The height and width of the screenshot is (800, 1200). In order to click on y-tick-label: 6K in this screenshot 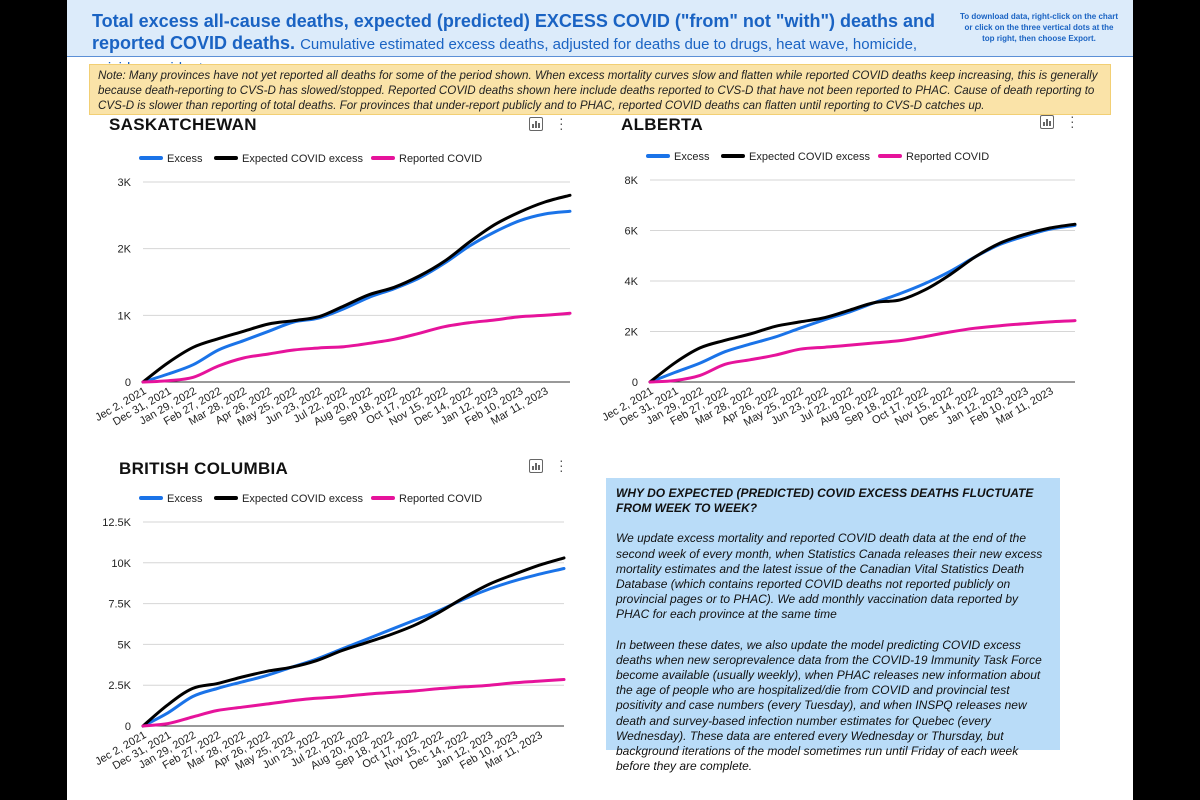, I will do `click(632, 232)`.